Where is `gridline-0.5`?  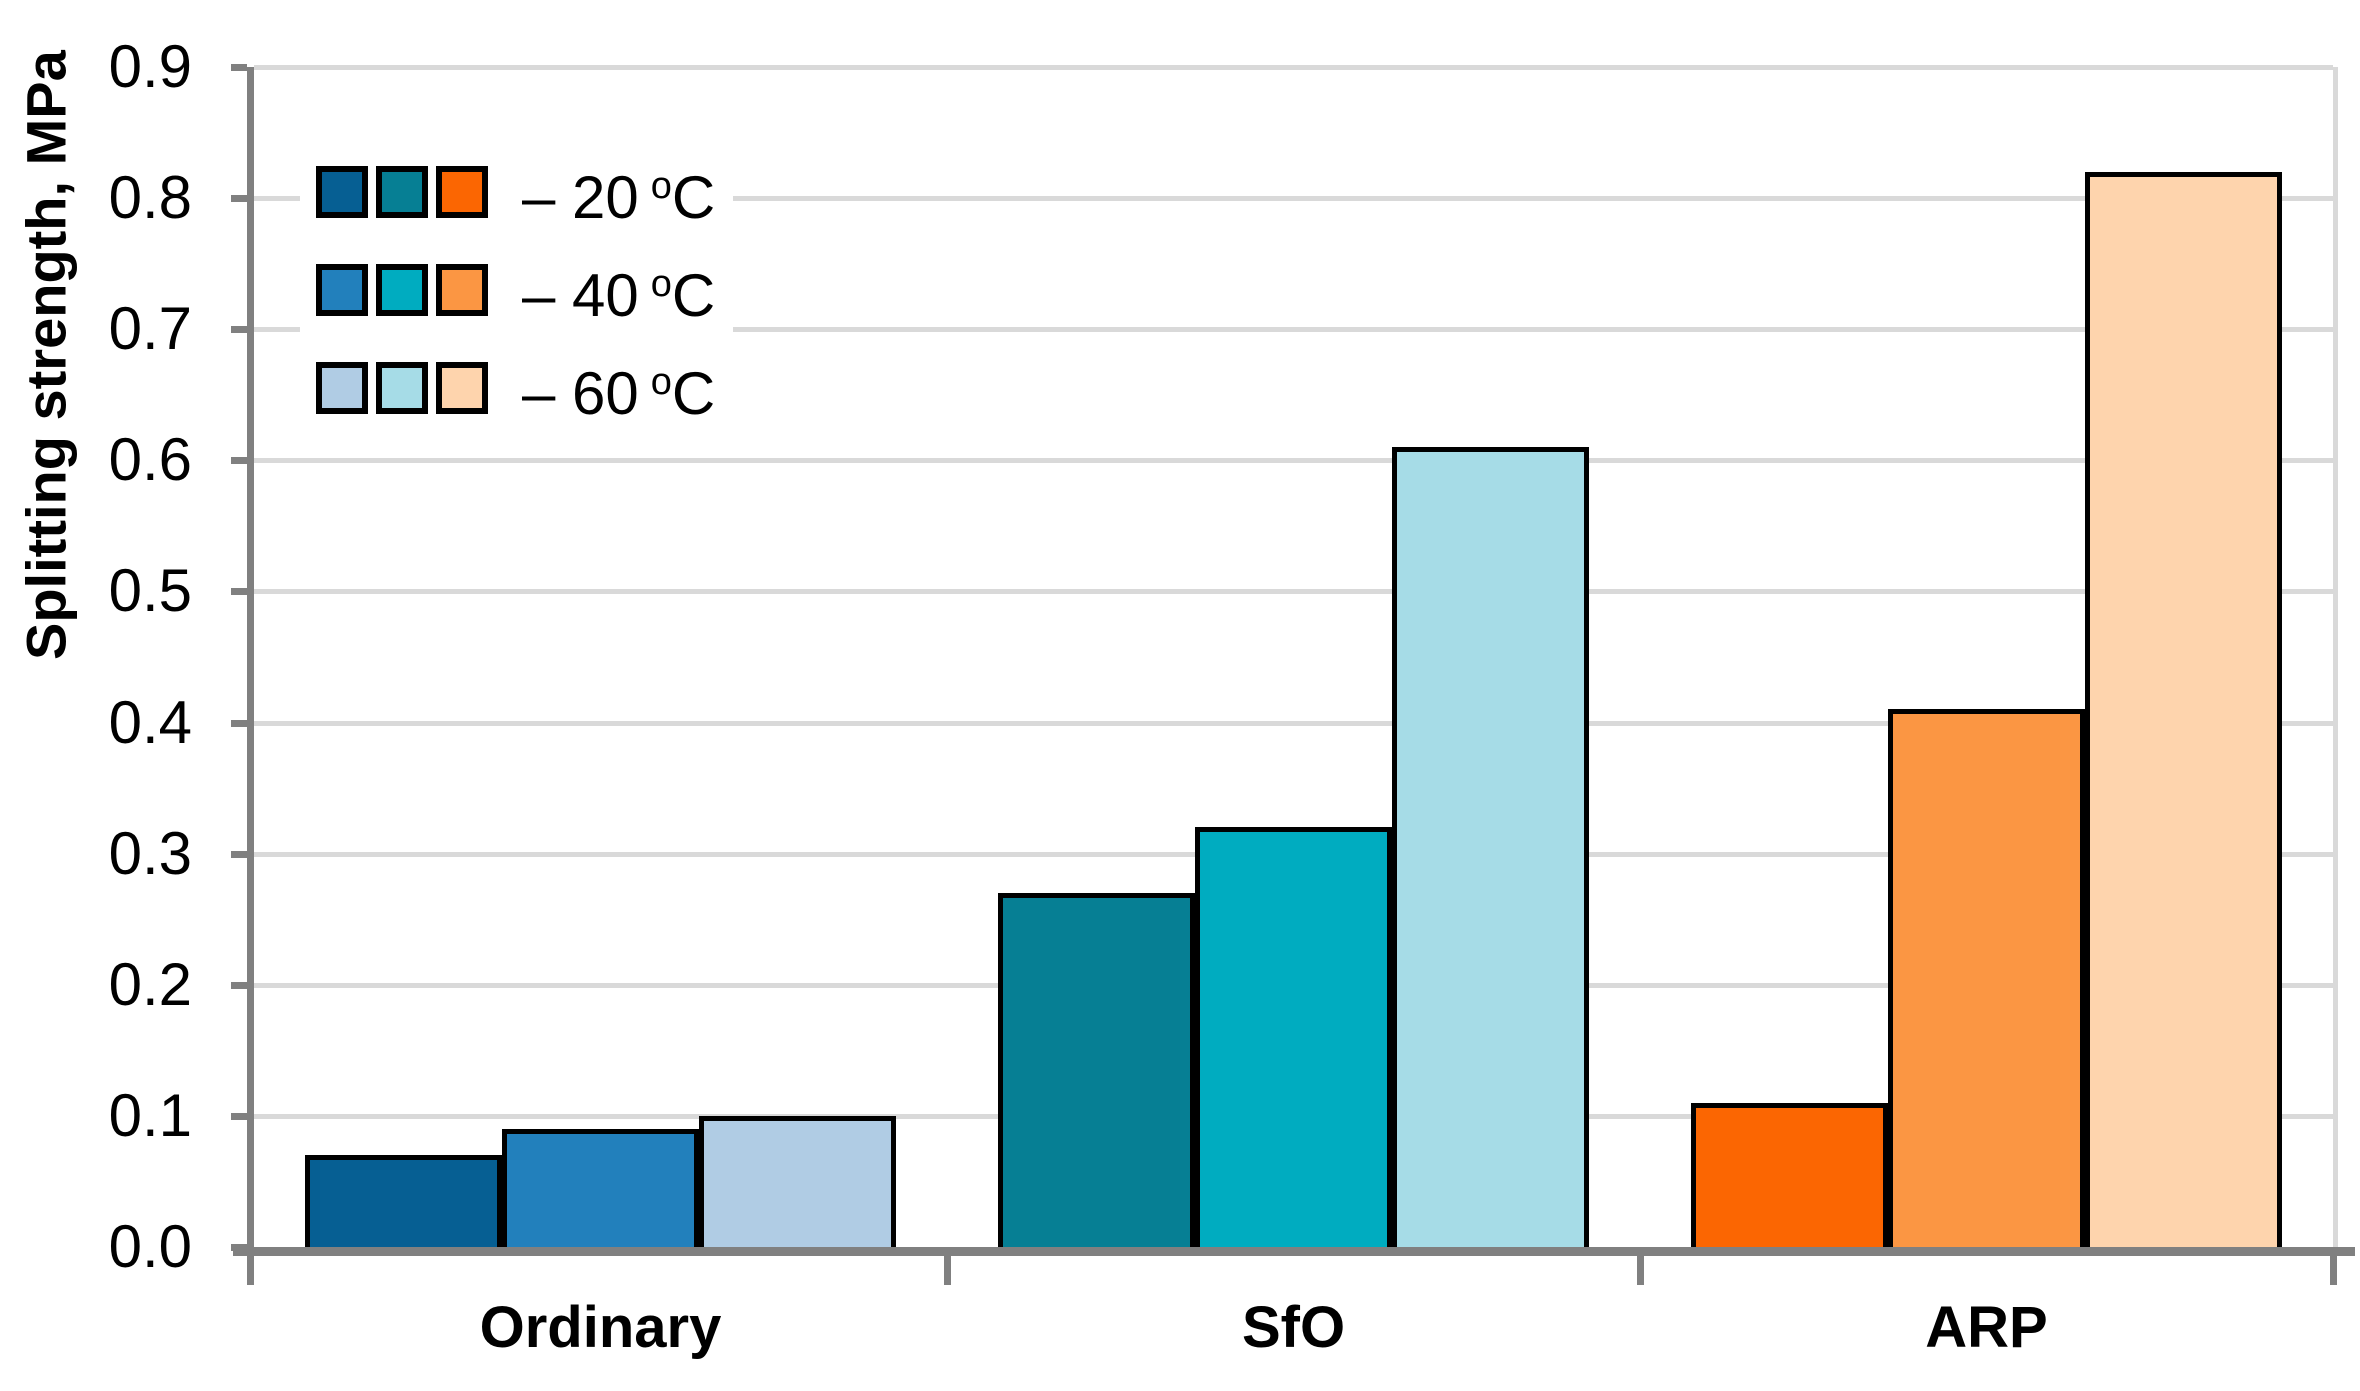
gridline-0.5 is located at coordinates (1293, 591).